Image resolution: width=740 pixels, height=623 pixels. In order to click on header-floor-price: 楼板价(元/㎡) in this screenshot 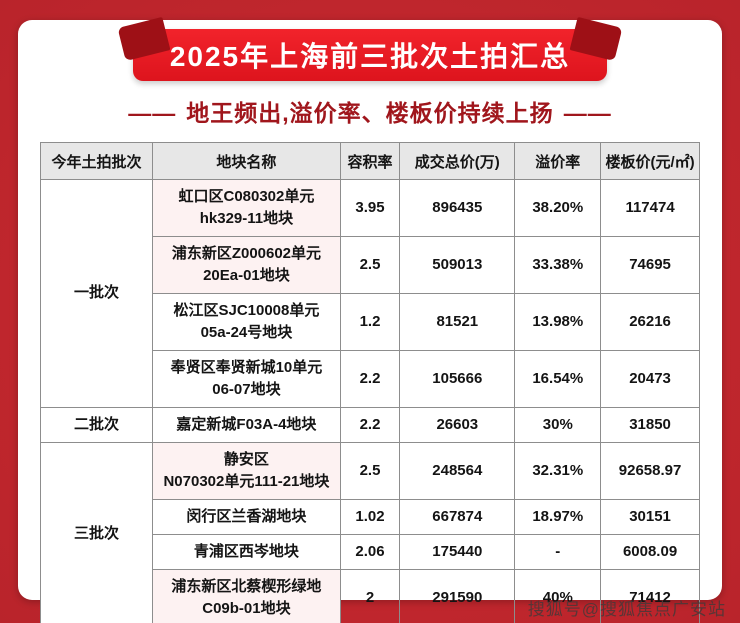, I will do `click(650, 161)`.